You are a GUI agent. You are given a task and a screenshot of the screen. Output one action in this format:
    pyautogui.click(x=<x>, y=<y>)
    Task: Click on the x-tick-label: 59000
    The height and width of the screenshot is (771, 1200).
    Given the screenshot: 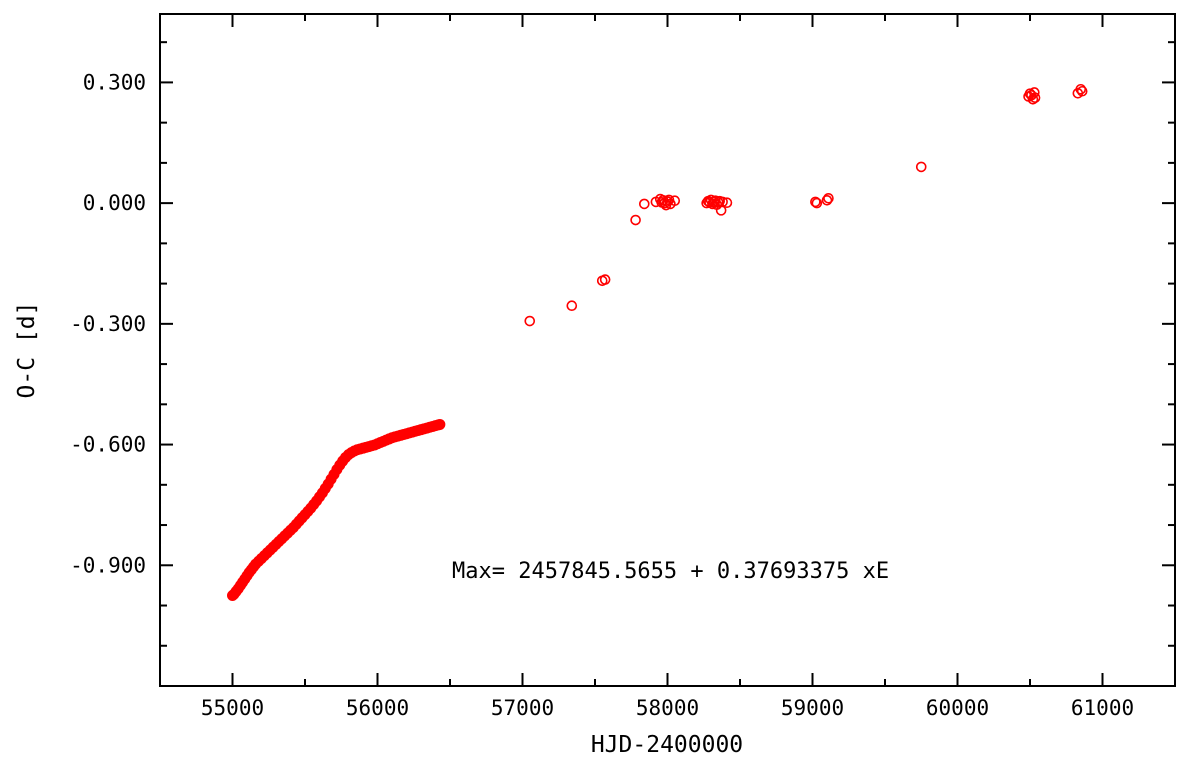 What is the action you would take?
    pyautogui.click(x=812, y=708)
    